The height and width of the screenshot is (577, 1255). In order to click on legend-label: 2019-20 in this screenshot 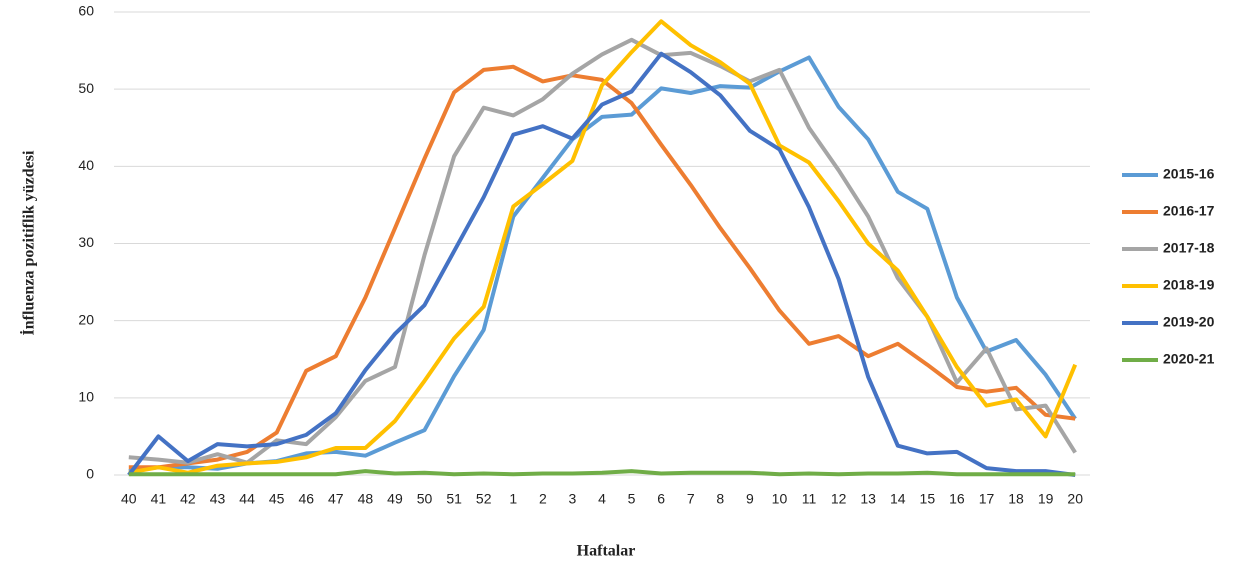, I will do `click(1189, 322)`.